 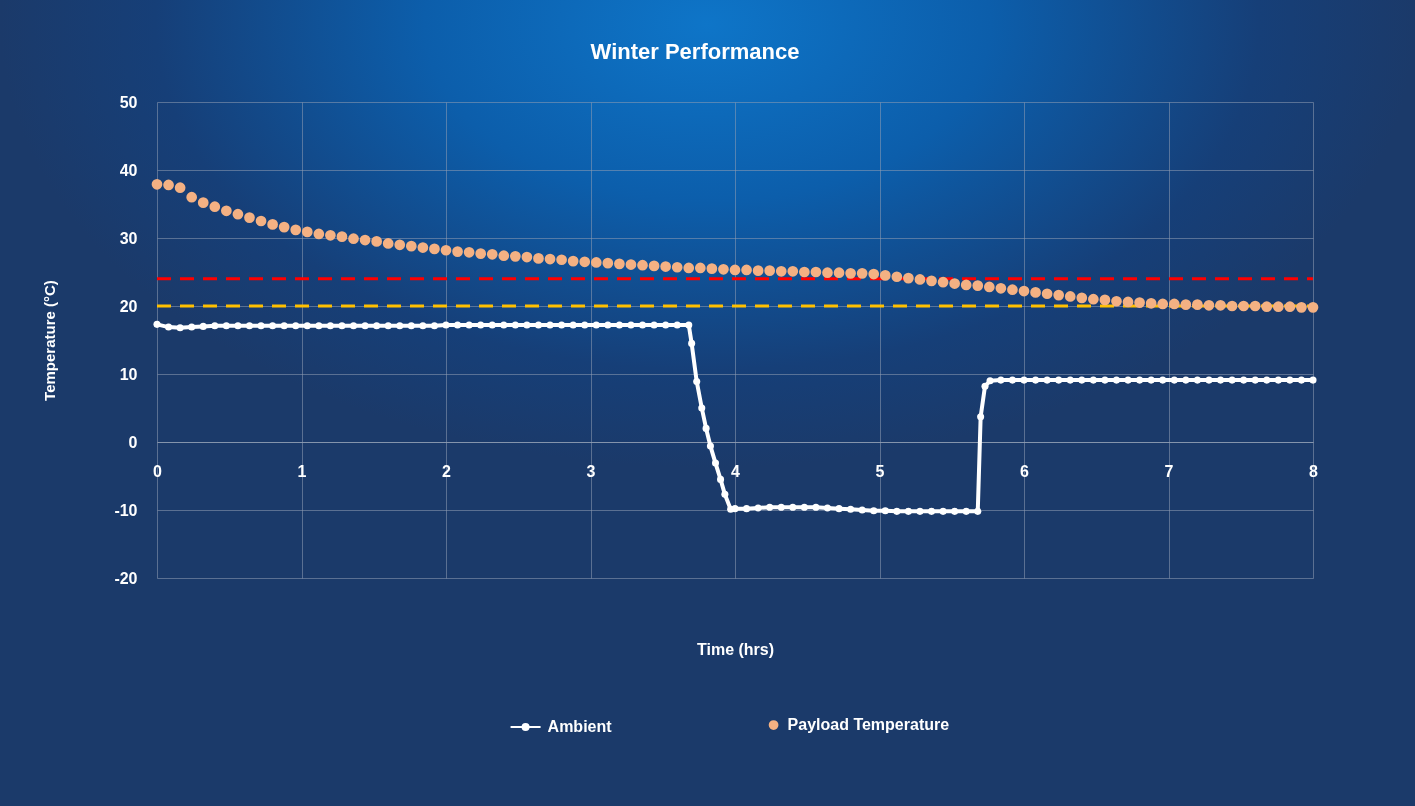 What do you see at coordinates (128, 374) in the screenshot?
I see `y-tick-label: 10` at bounding box center [128, 374].